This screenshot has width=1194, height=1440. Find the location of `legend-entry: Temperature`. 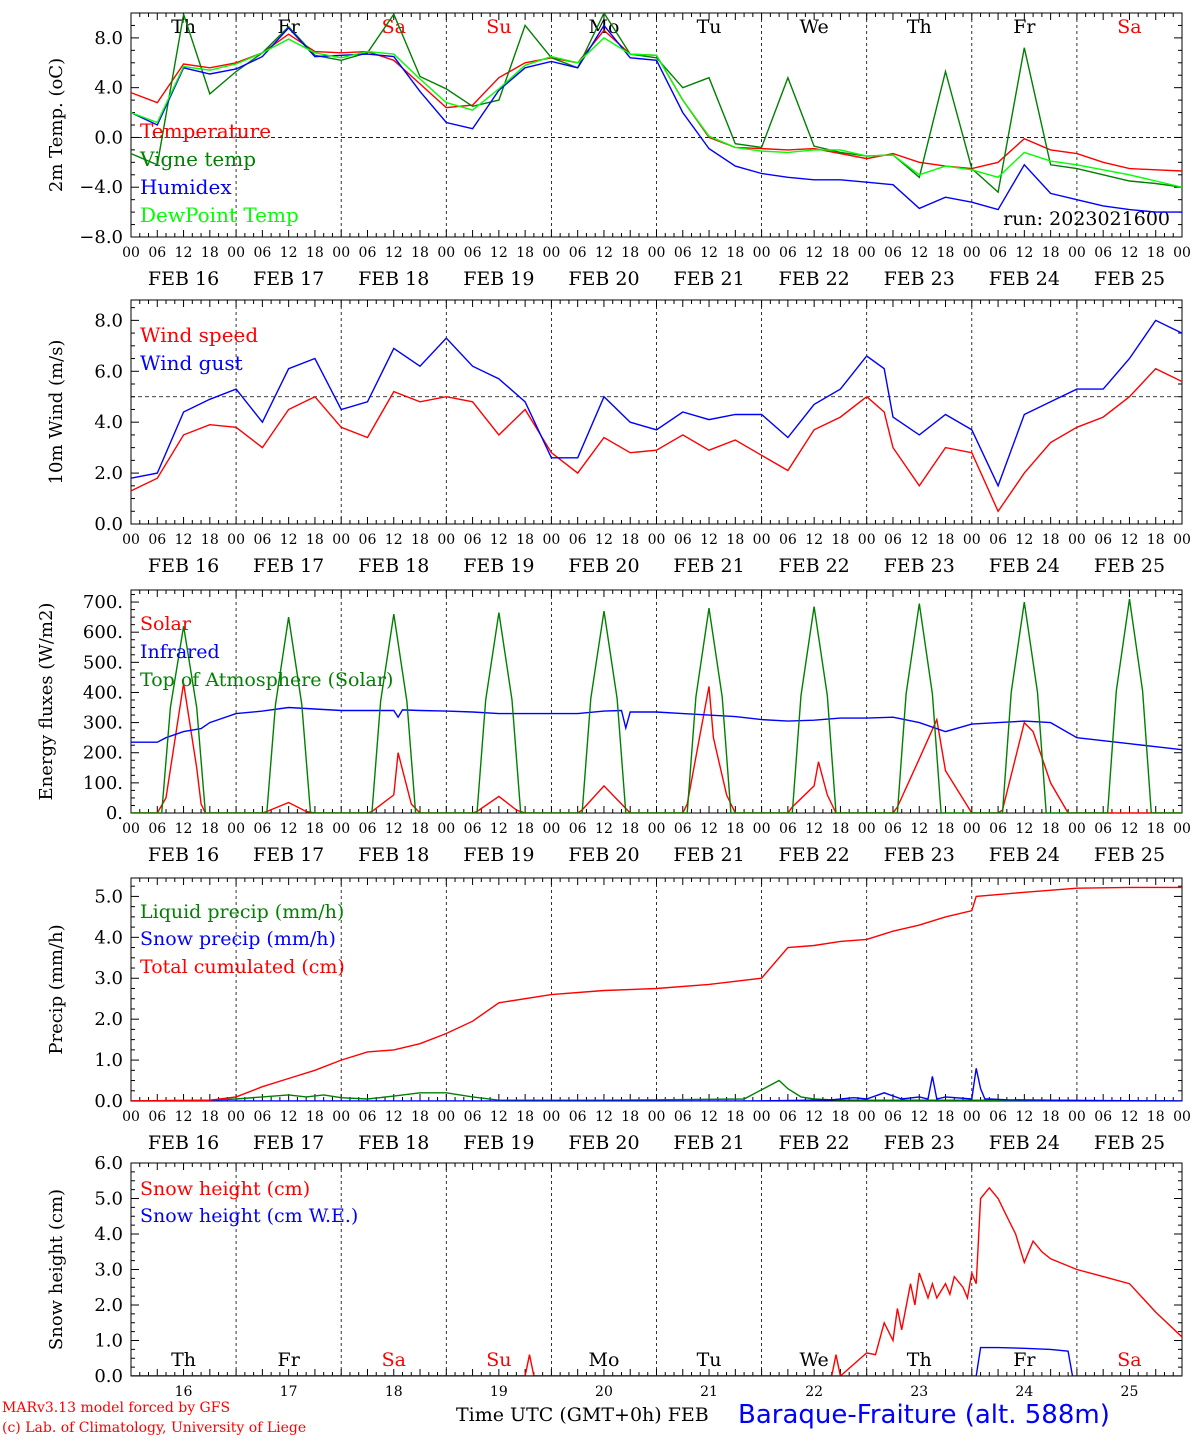

legend-entry: Temperature is located at coordinates (205, 131).